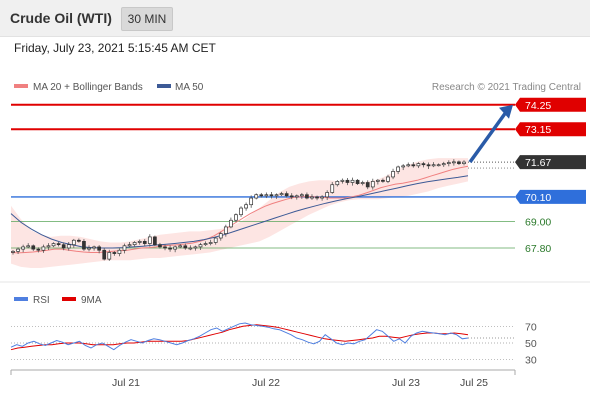 The width and height of the screenshot is (590, 400). Describe the element at coordinates (506, 111) in the screenshot. I see `target-arrow-head` at that location.